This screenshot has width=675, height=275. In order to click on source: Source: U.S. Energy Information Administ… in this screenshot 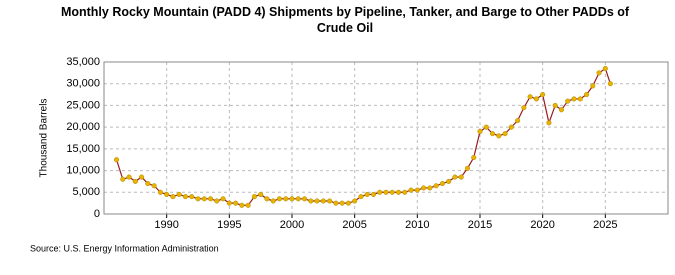, I will do `click(124, 248)`.